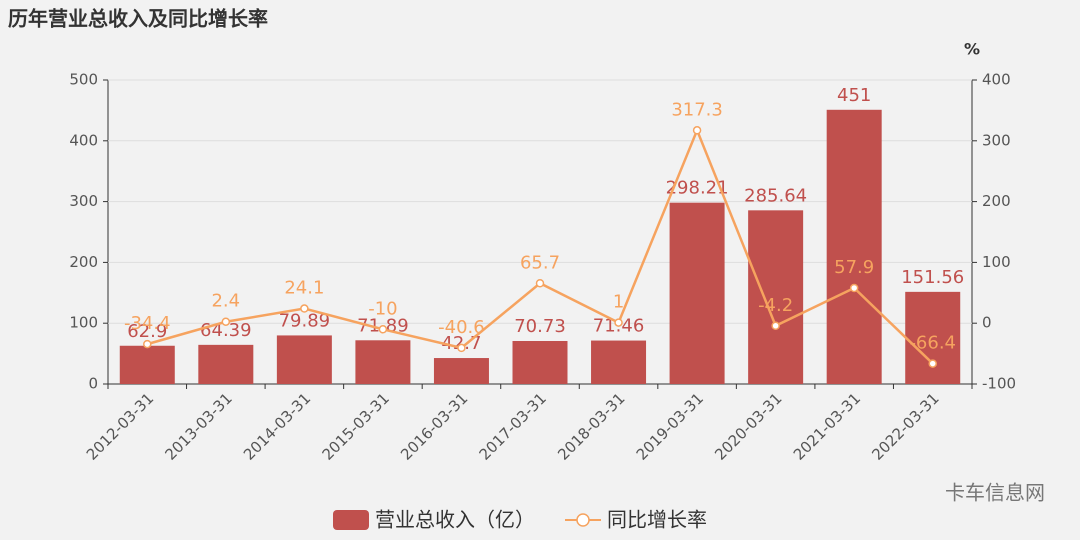 The height and width of the screenshot is (540, 1080). What do you see at coordinates (697, 109) in the screenshot?
I see `line-value-label: 317.3` at bounding box center [697, 109].